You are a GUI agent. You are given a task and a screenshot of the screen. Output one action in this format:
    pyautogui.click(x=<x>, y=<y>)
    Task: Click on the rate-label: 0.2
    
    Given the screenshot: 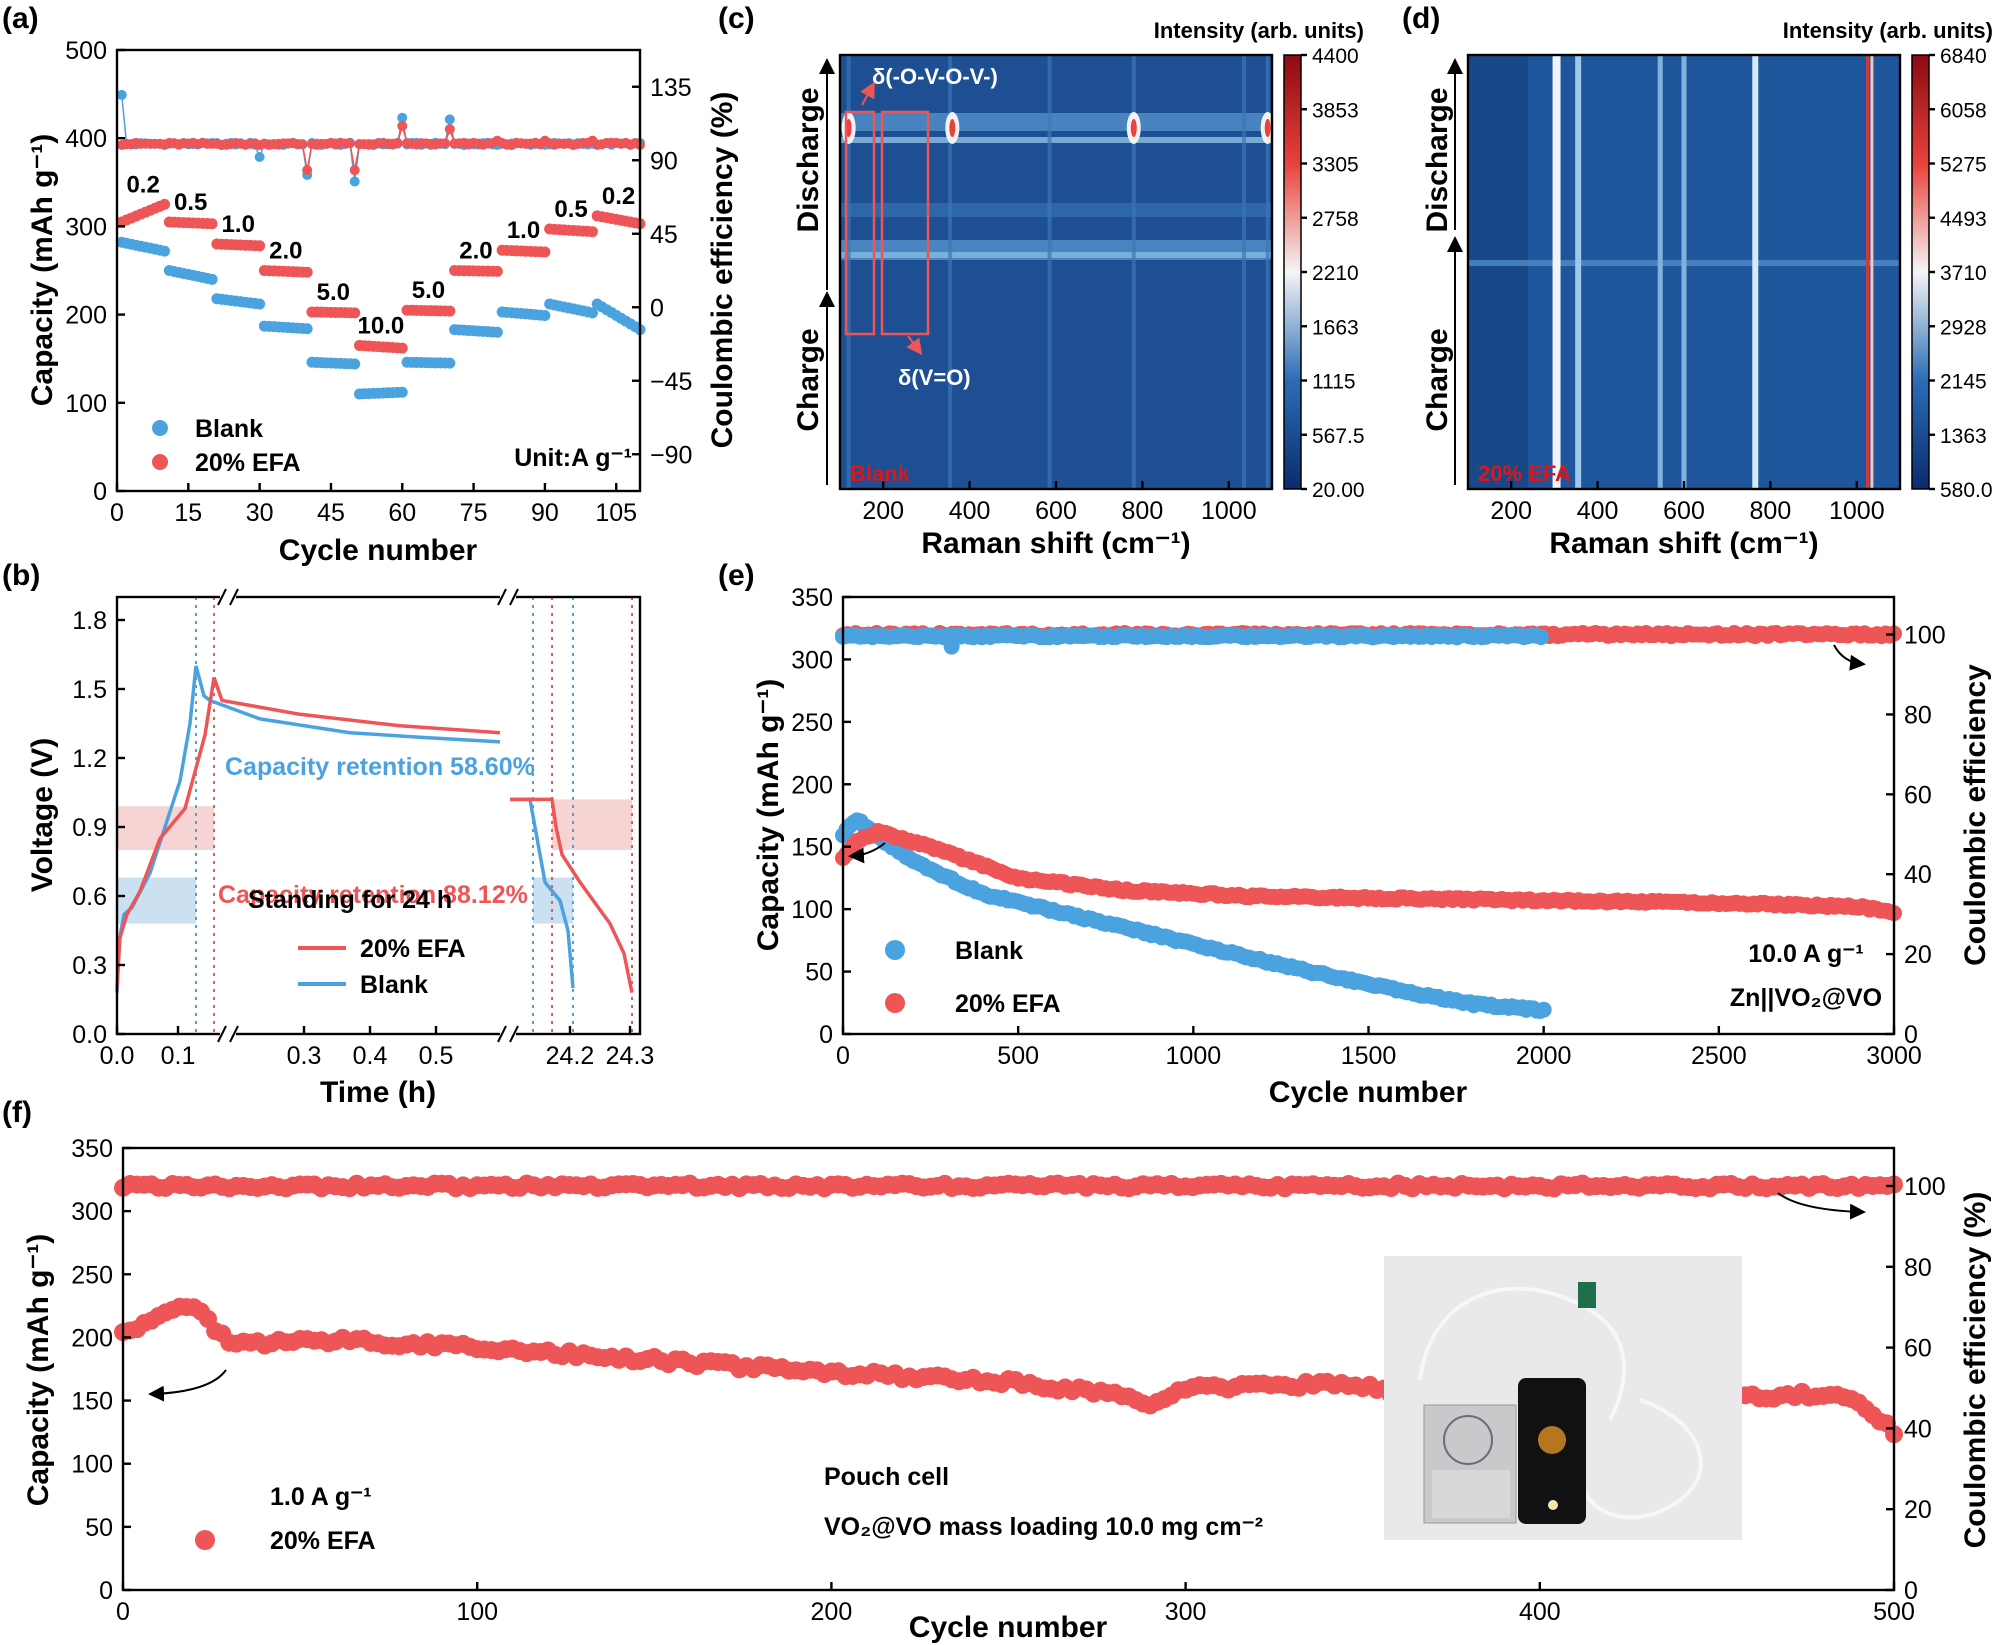 What is the action you would take?
    pyautogui.click(x=142, y=184)
    